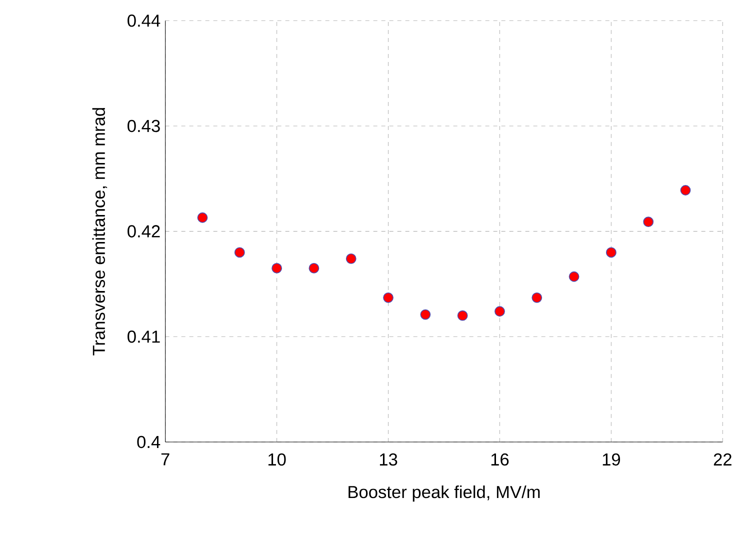 The width and height of the screenshot is (753, 542). I want to click on y-axis-title: Transverse emittance, mm mrad, so click(100, 232).